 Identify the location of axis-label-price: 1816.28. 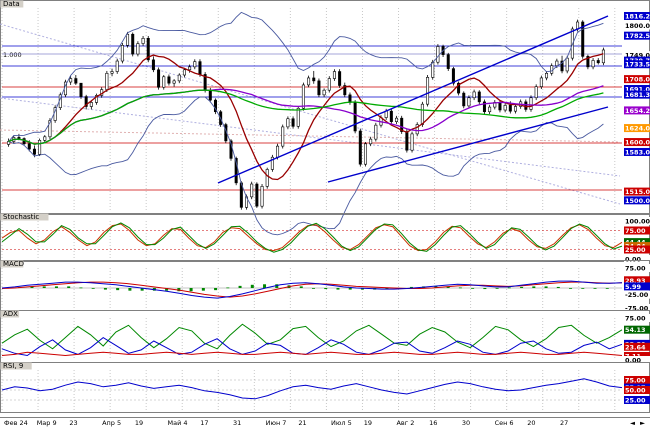
(637, 16).